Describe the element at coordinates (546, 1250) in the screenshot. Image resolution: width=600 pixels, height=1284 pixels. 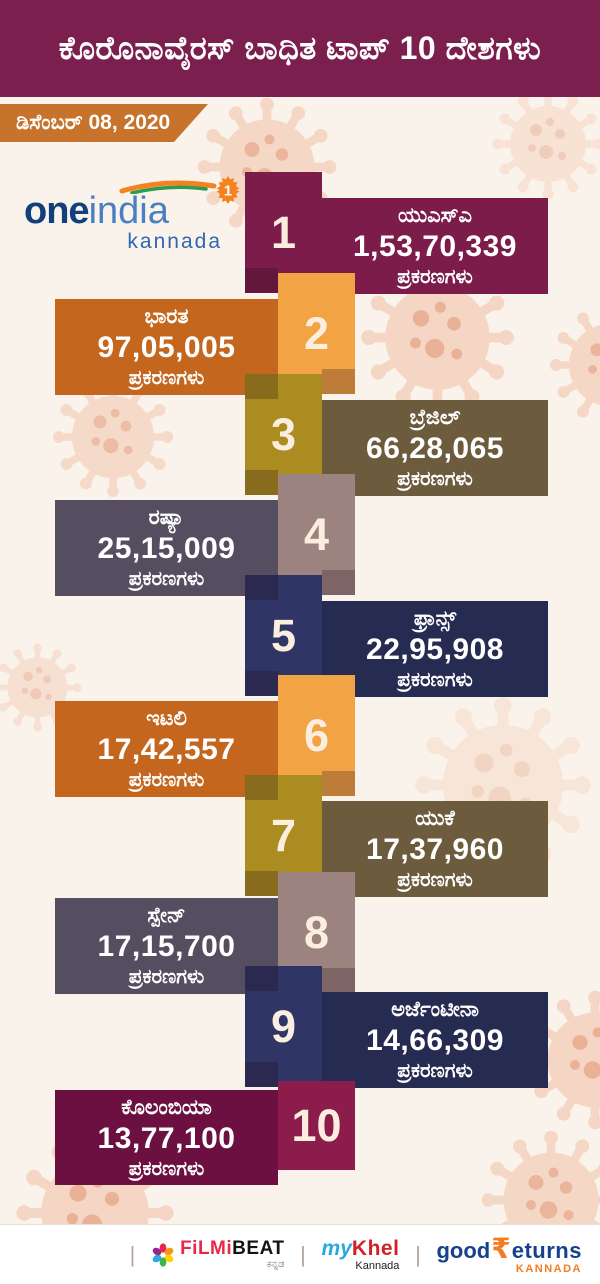
I see `goodreturns-eturns-text: eturns` at that location.